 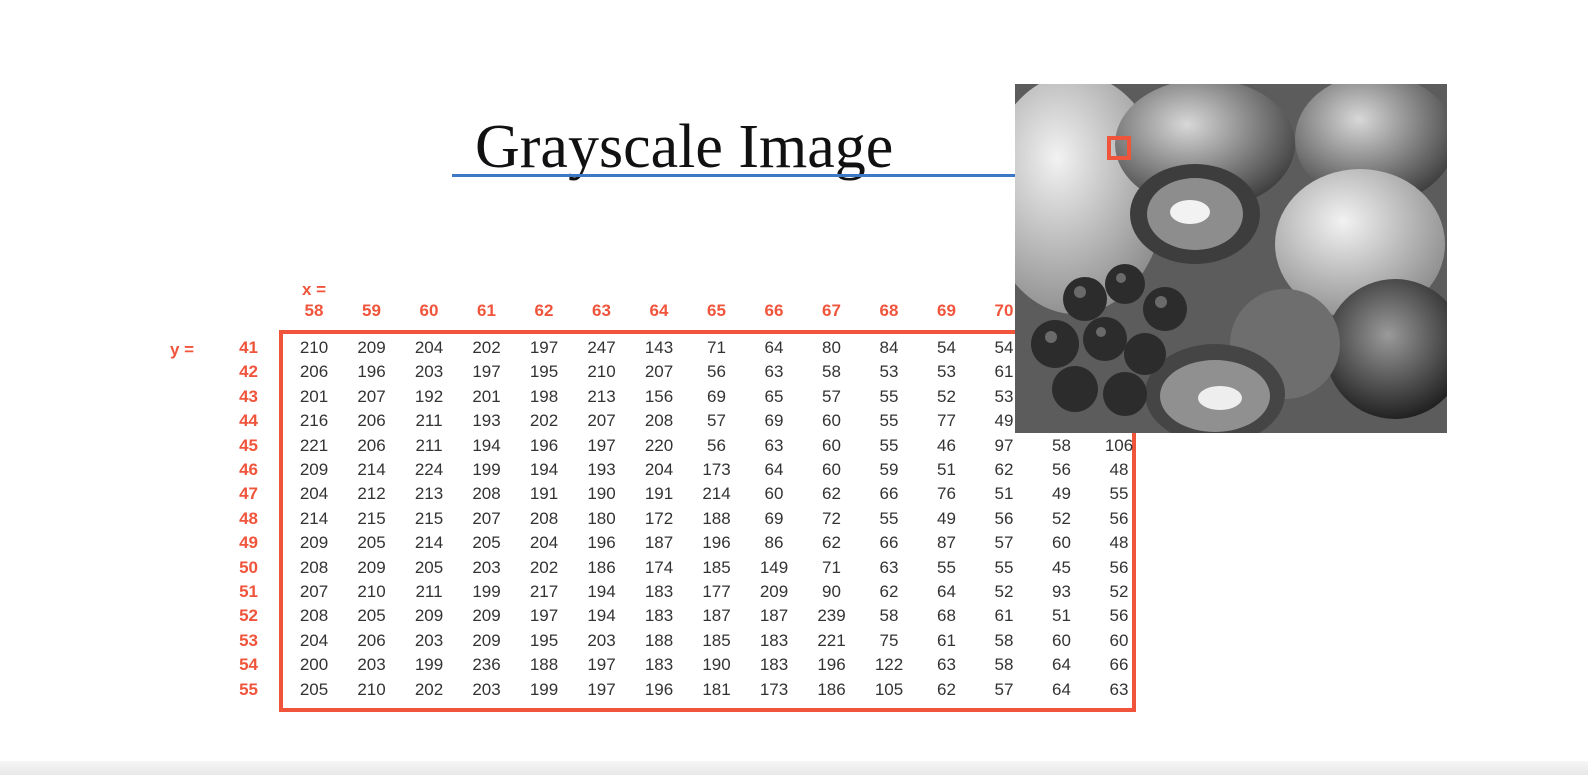 I want to click on y-header: 47, so click(x=248, y=494).